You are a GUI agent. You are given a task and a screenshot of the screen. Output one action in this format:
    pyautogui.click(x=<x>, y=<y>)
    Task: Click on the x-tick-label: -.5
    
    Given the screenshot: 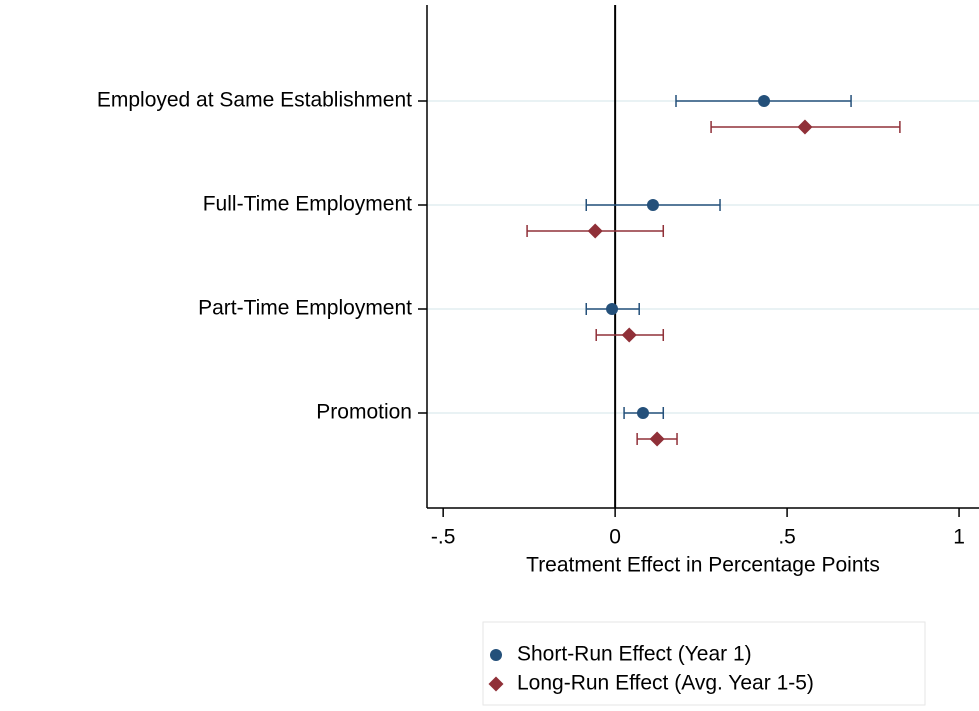 What is the action you would take?
    pyautogui.click(x=443, y=537)
    